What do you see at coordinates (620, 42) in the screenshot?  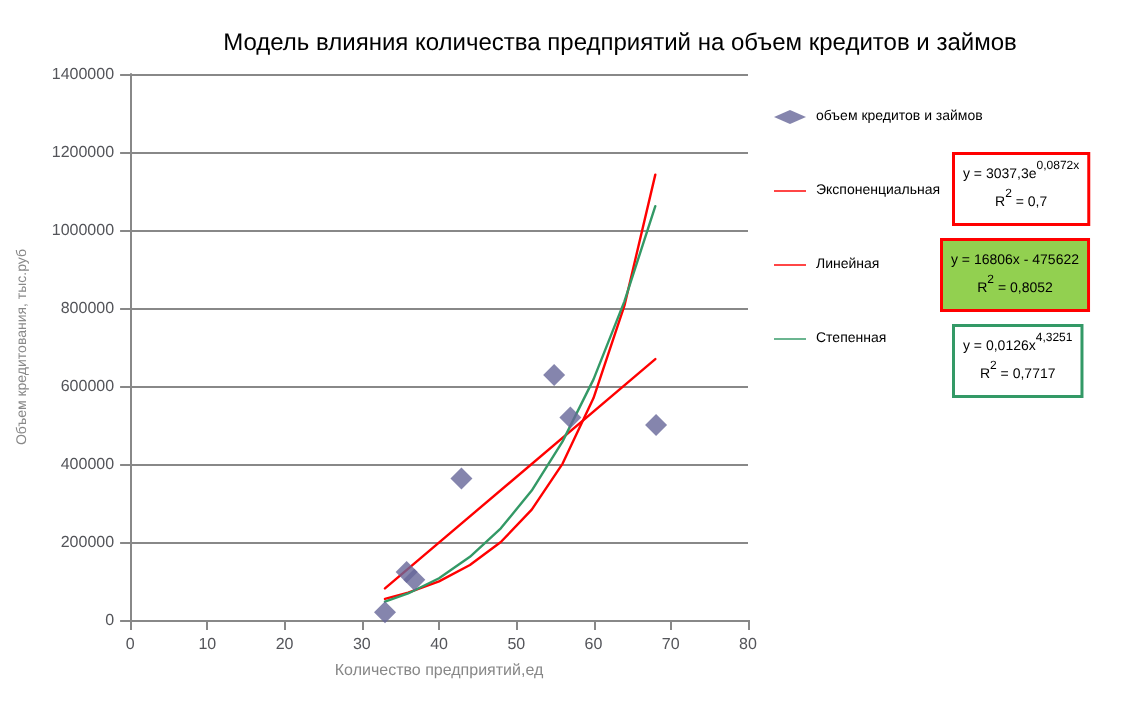 I see `chart-title: Модель влияния количества предприятий на объем кредитов и займов` at bounding box center [620, 42].